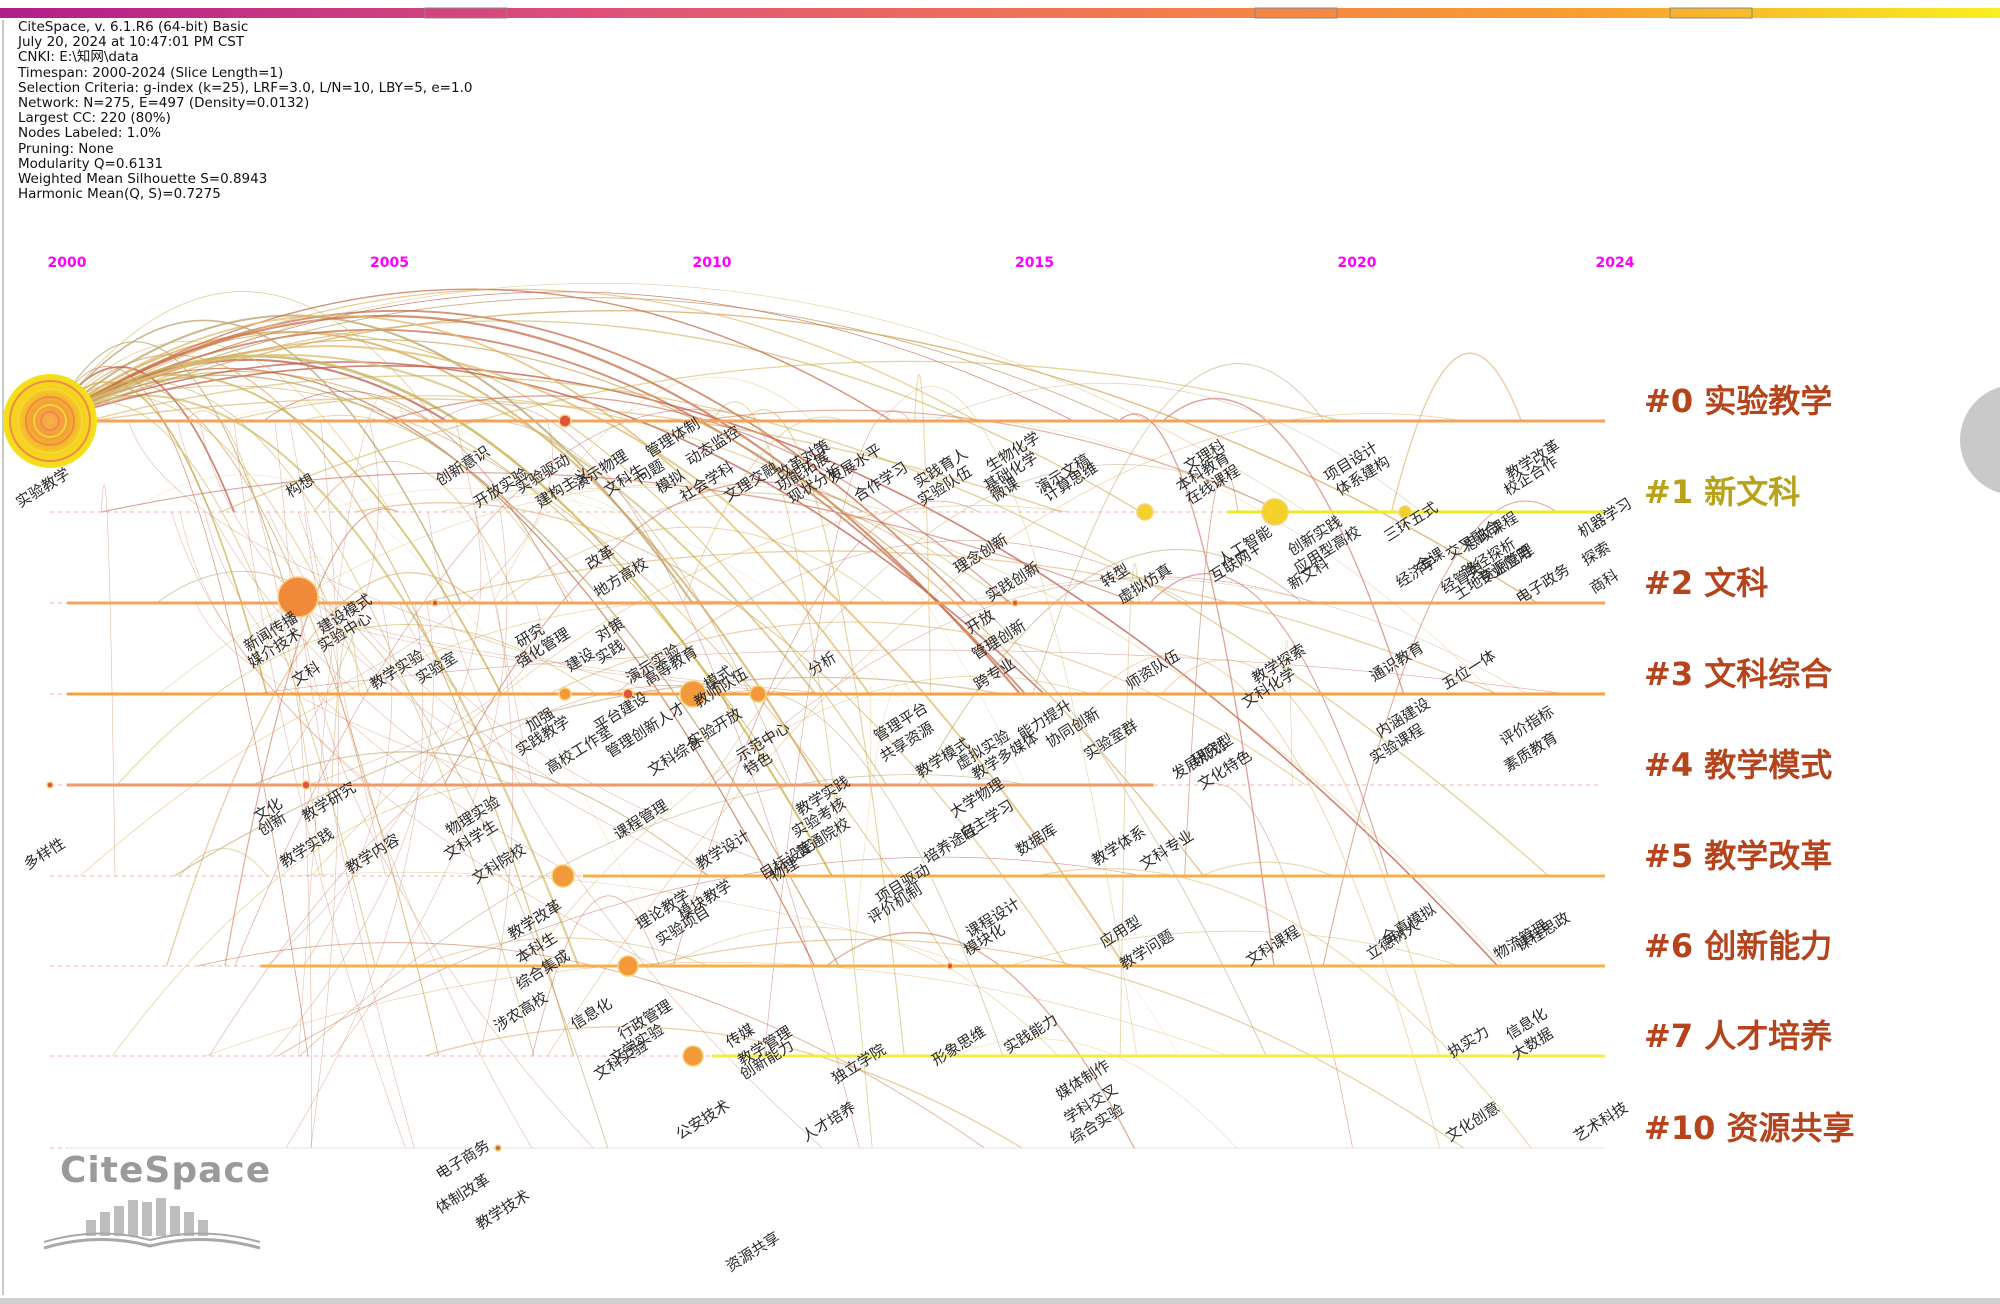  I want to click on keyword-label: 资源共享, so click(753, 1251).